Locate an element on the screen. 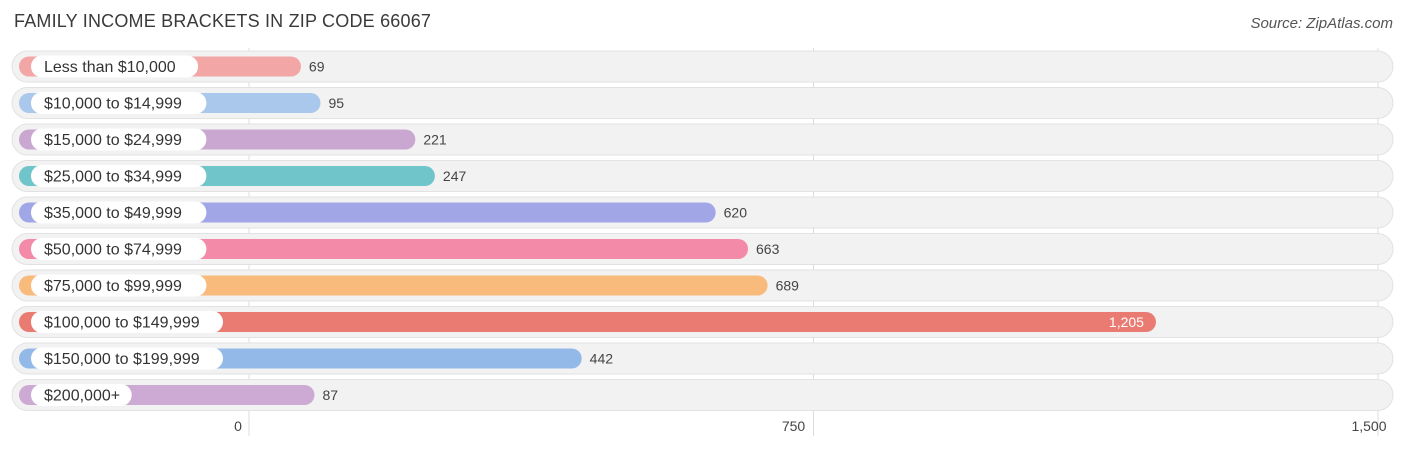 The image size is (1406, 450). category-label: $200,000+ is located at coordinates (82, 396).